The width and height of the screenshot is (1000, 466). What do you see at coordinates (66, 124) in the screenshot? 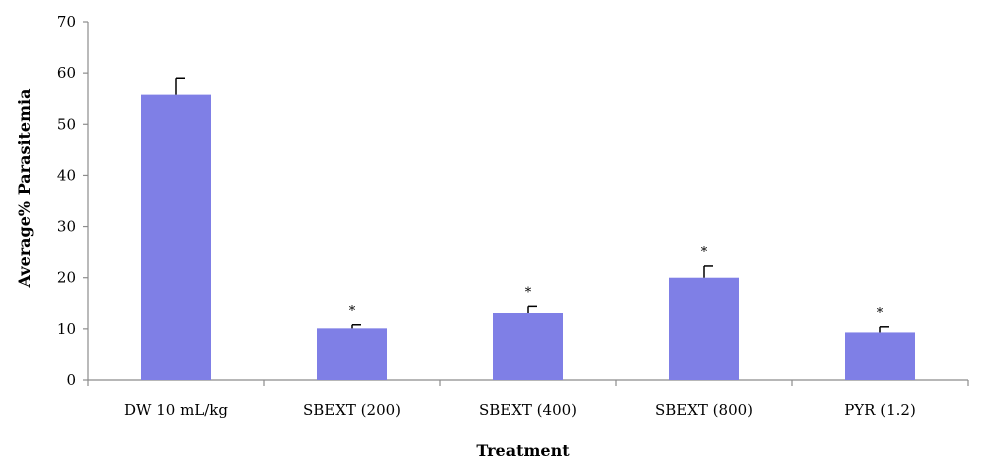
I see `y-tick-label: 50` at bounding box center [66, 124].